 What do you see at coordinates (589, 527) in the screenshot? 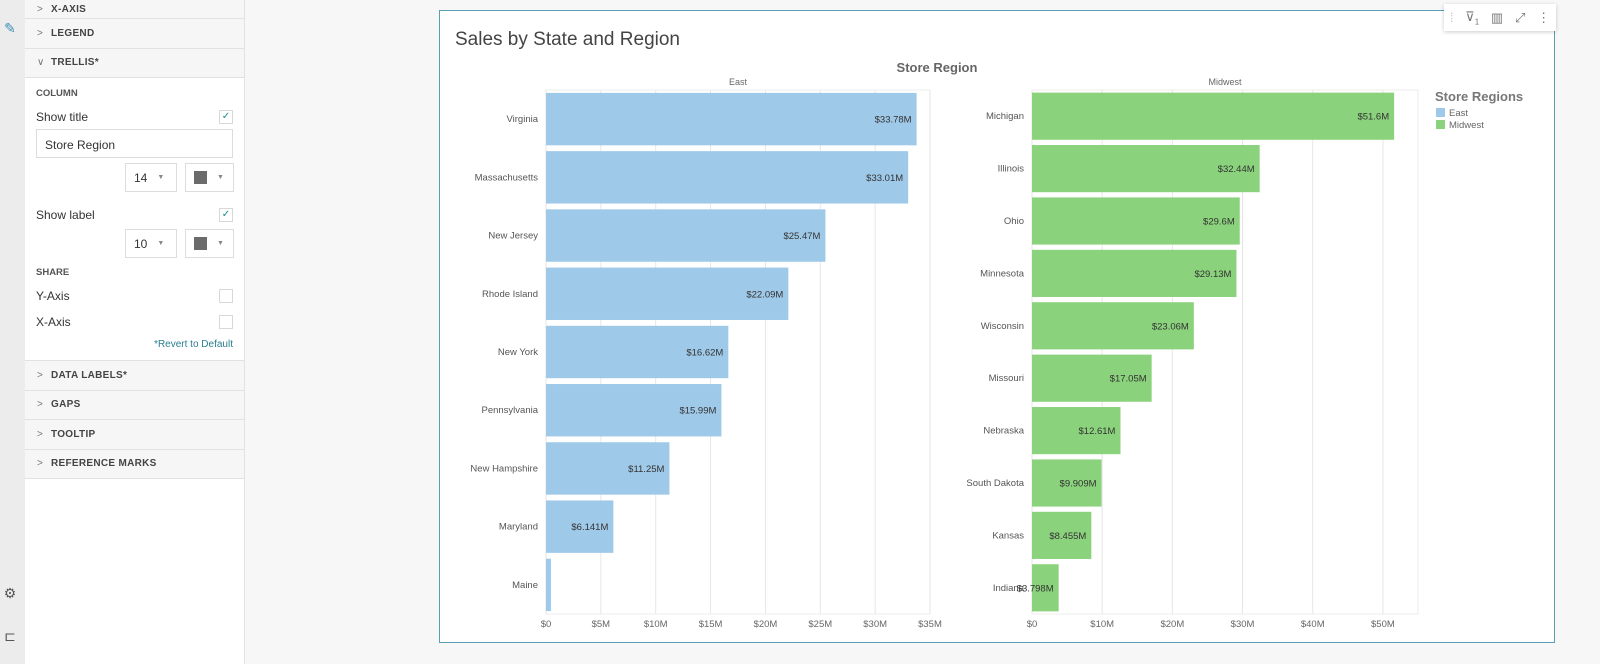
I see `data-label: $6.141M` at bounding box center [589, 527].